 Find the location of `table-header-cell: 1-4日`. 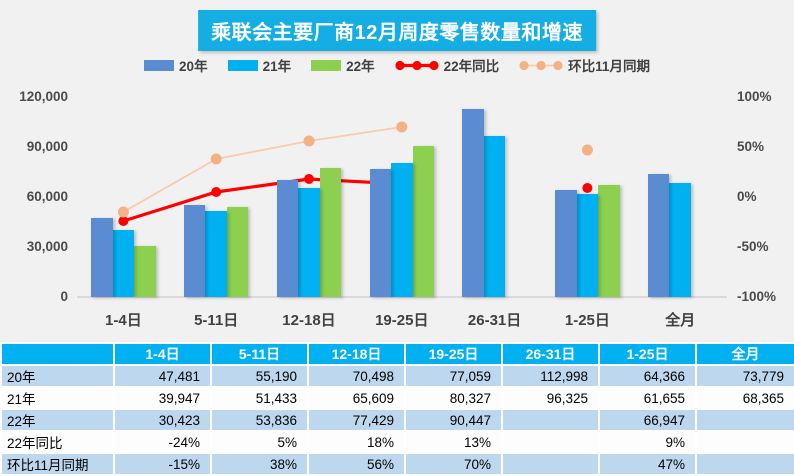

table-header-cell: 1-4日 is located at coordinates (162, 354).